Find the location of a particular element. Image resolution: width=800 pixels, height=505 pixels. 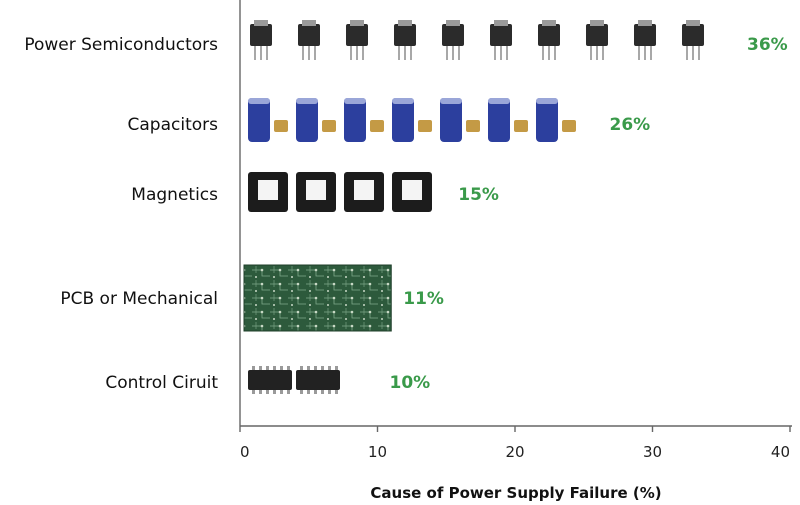

category-label: Magnetics is located at coordinates (174, 195).